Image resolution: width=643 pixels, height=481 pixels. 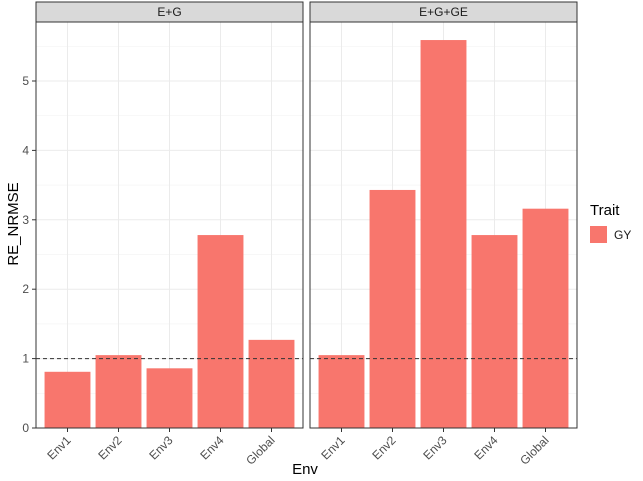 What do you see at coordinates (25, 289) in the screenshot?
I see `y-tick-label: 2` at bounding box center [25, 289].